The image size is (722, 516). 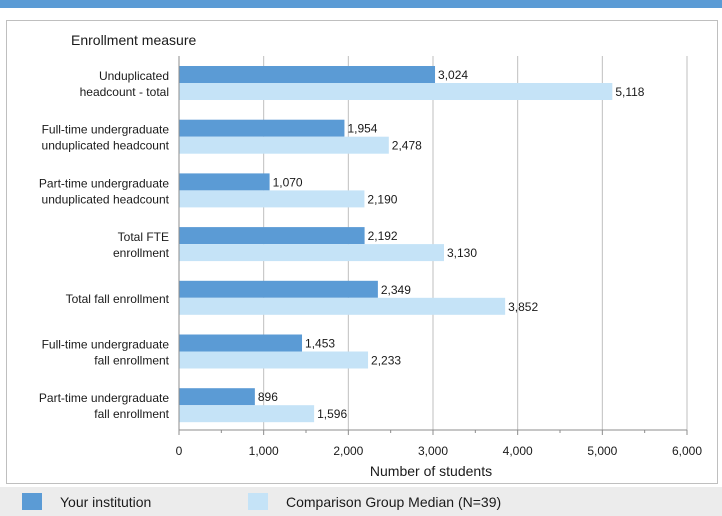 I want to click on x-tick-label: 2,000, so click(x=348, y=451).